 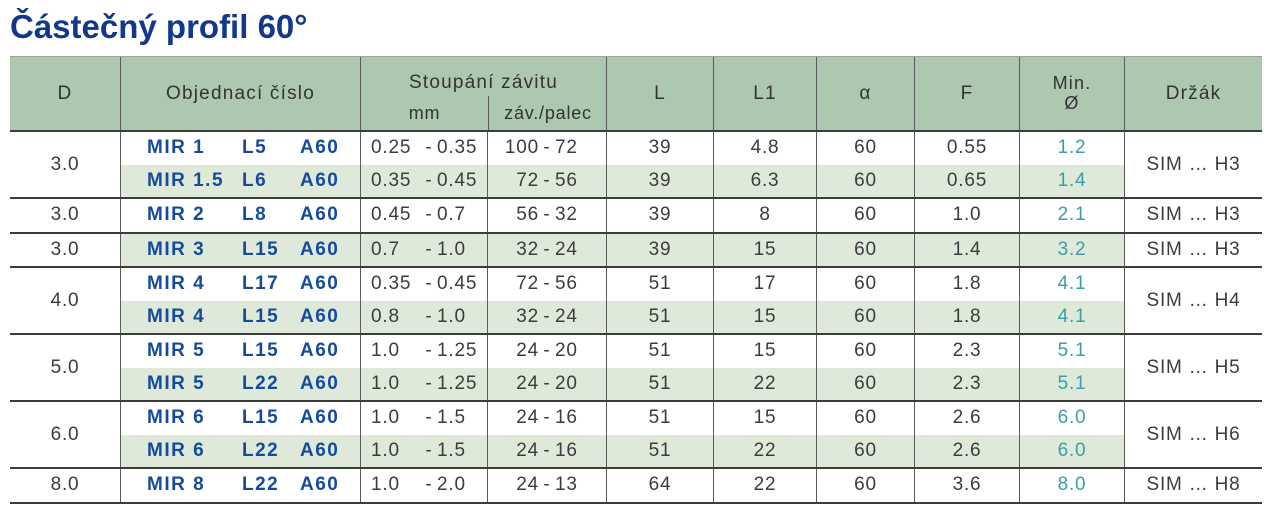 What do you see at coordinates (65, 93) in the screenshot?
I see `header-d: D` at bounding box center [65, 93].